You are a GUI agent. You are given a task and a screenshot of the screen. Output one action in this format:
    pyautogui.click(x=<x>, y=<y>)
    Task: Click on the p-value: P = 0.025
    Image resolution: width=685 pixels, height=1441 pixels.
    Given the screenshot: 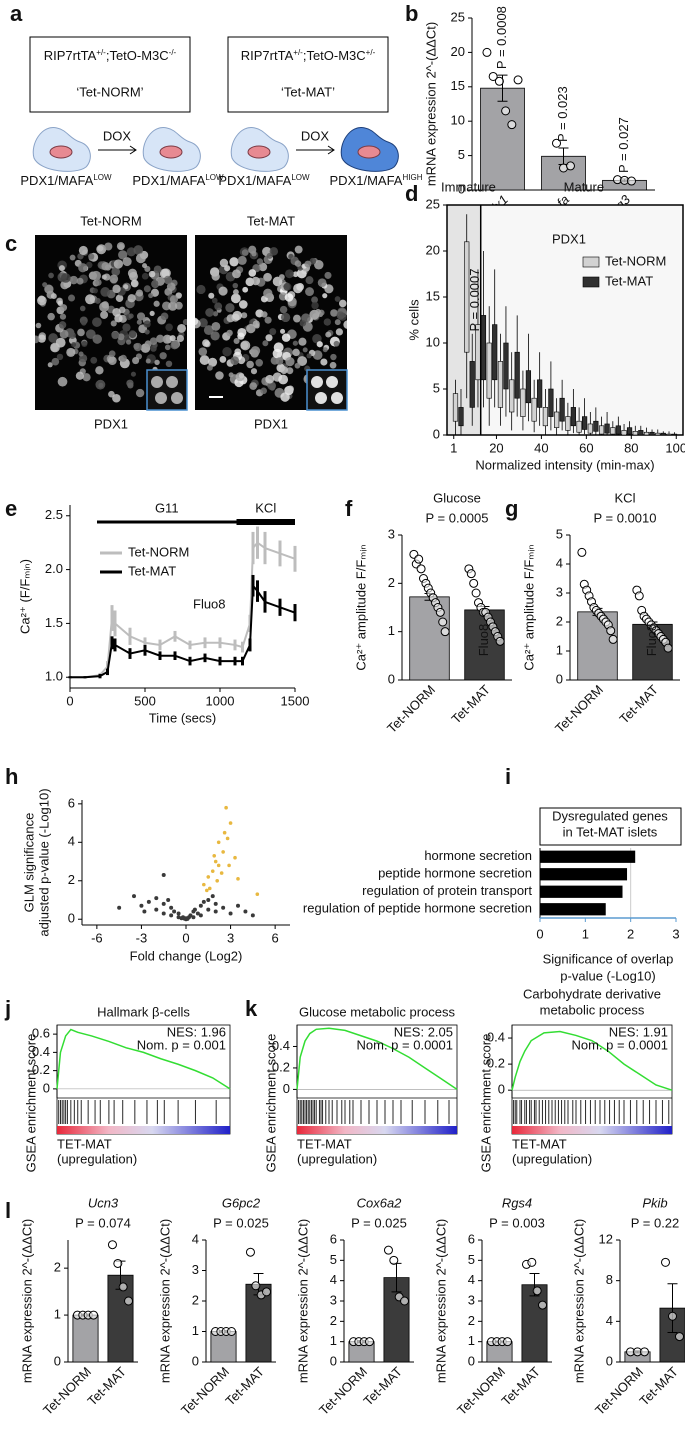 What is the action you would take?
    pyautogui.click(x=379, y=1222)
    